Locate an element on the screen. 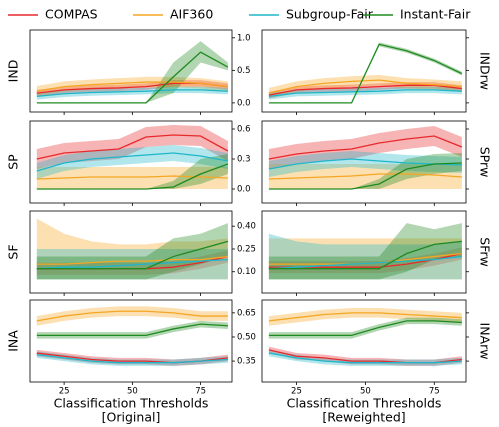  y-tick-label: 0.10 is located at coordinates (246, 272).